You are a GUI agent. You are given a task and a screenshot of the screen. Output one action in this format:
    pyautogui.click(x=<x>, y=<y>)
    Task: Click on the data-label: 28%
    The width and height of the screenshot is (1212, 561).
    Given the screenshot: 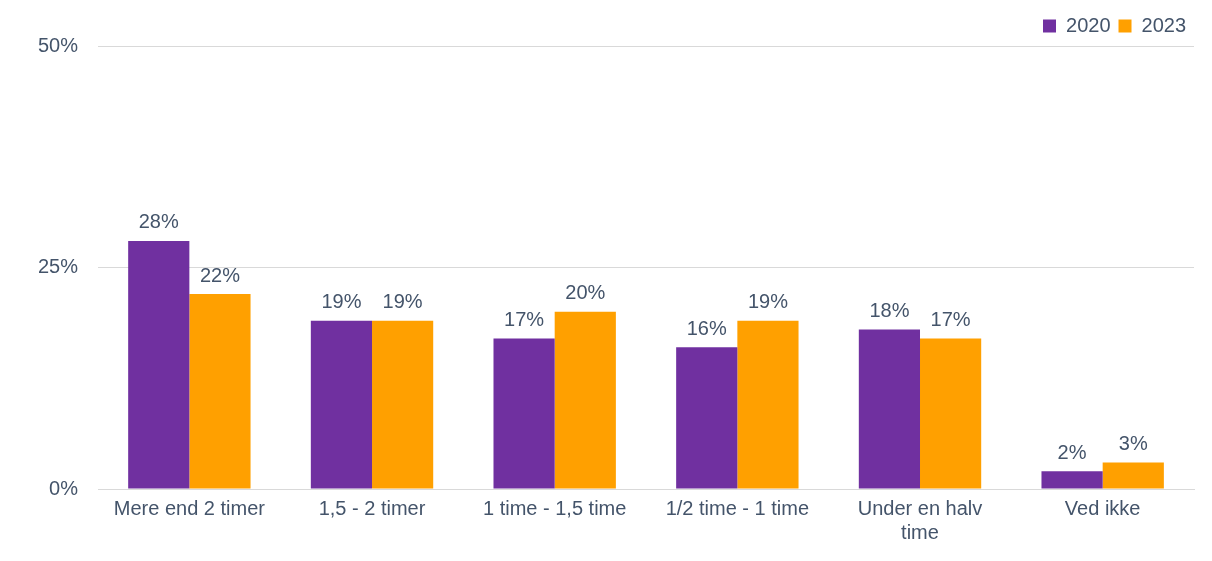 What is the action you would take?
    pyautogui.click(x=158, y=221)
    